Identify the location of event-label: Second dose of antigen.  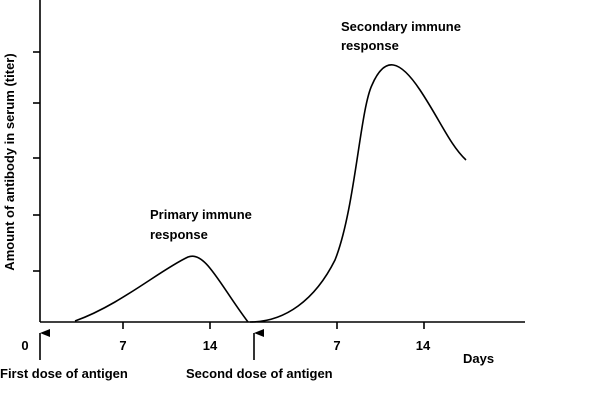
(259, 373).